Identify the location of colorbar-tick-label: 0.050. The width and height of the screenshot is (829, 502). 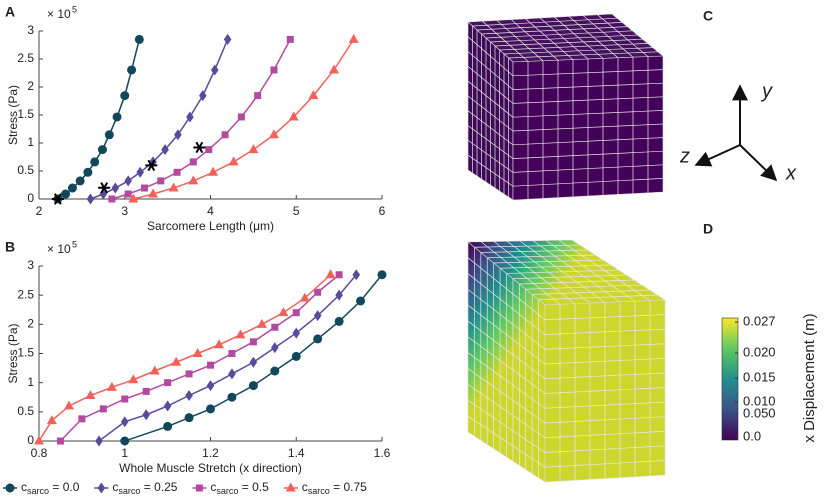
(759, 412).